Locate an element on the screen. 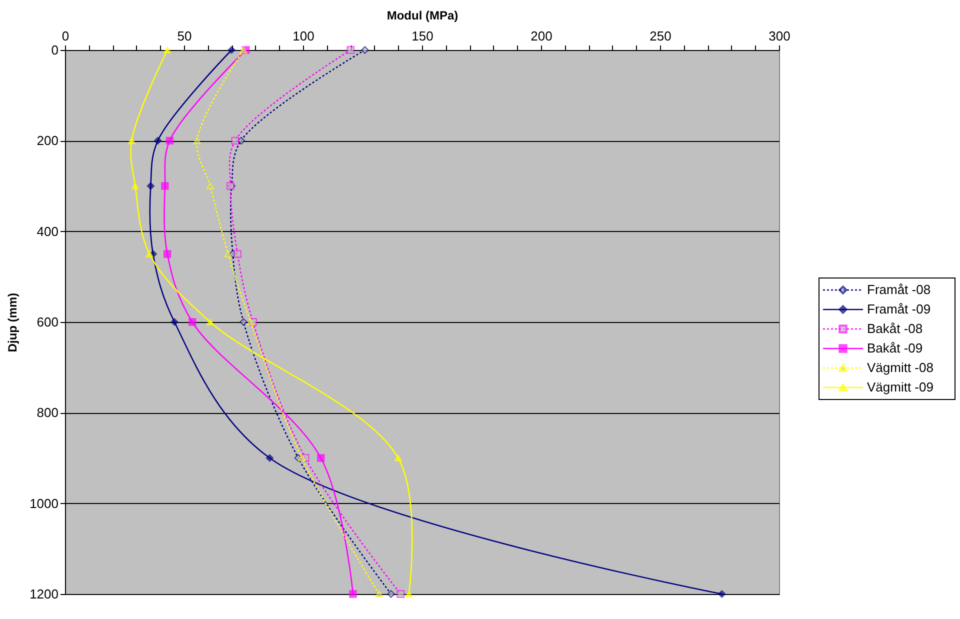  x-tick-label: 150 is located at coordinates (423, 36).